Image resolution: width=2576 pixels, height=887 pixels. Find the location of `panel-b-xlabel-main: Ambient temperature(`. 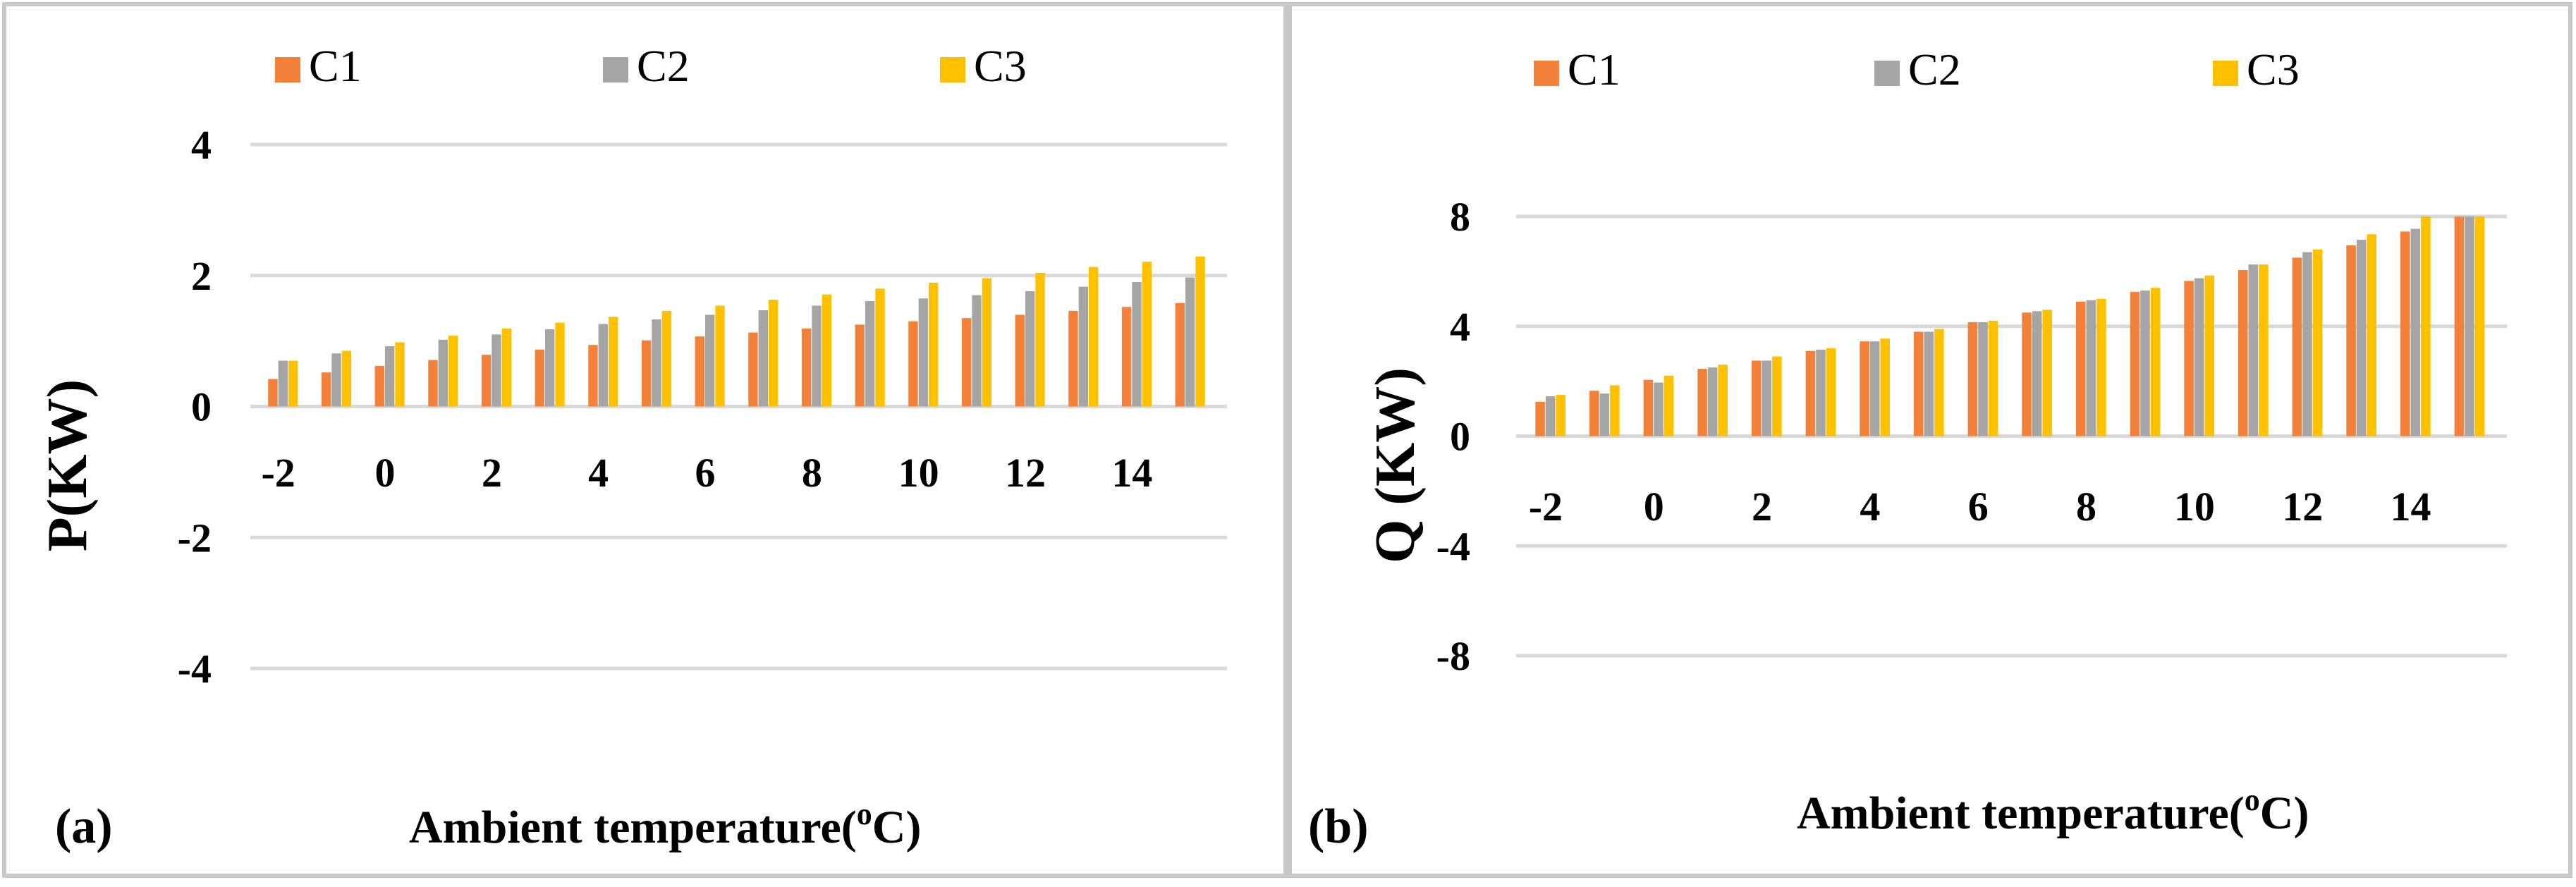

panel-b-xlabel-main: Ambient temperature( is located at coordinates (2021, 813).